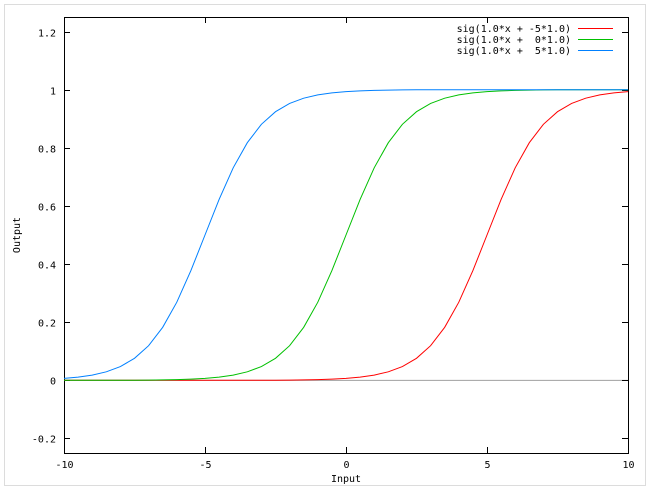  Describe the element at coordinates (47, 150) in the screenshot. I see `y-tick-label: 0.8` at that location.